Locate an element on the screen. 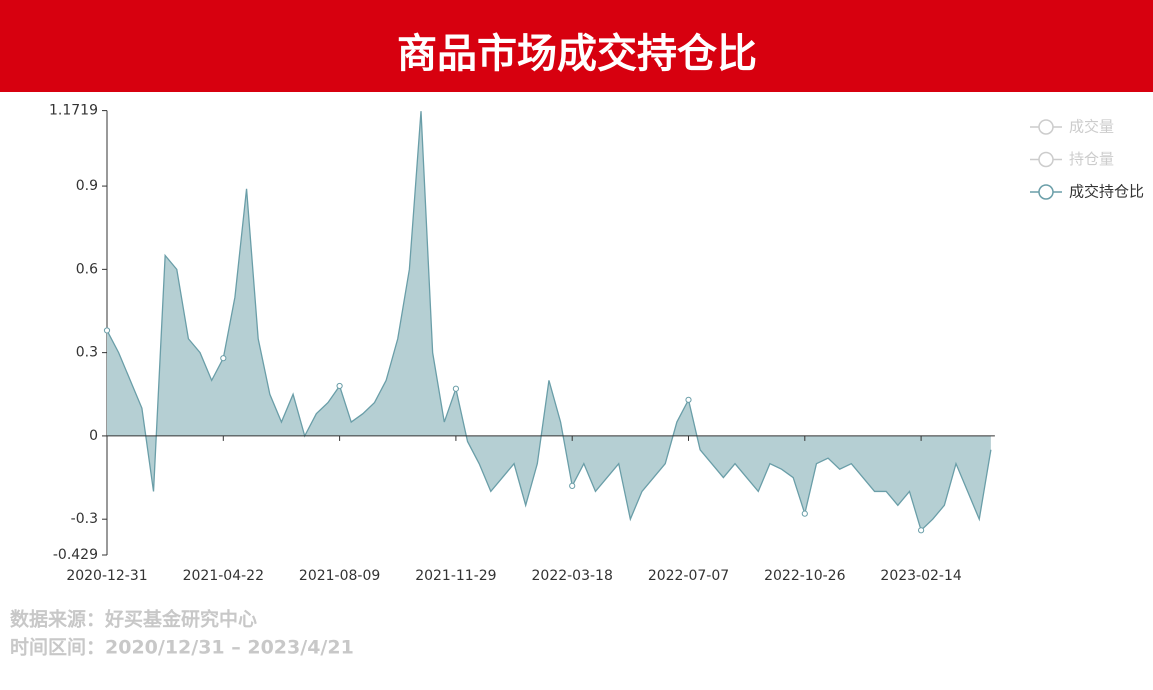 The image size is (1153, 690). y-tick-label: 0.3 is located at coordinates (87, 353).